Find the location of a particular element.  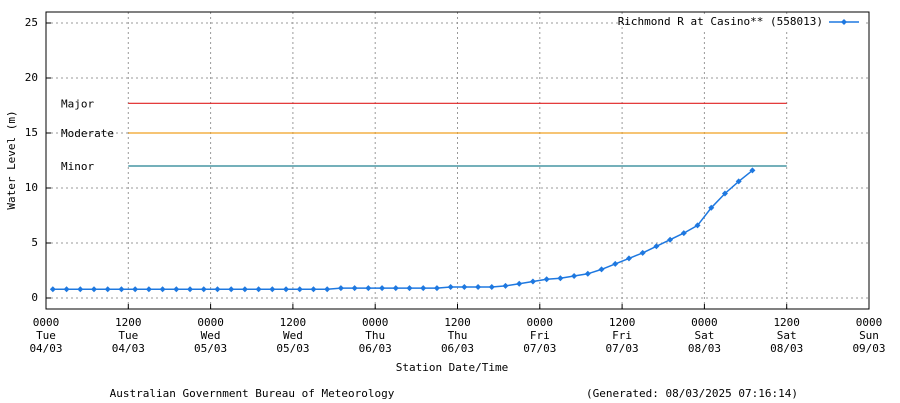

legend-label: Richmond R at Casino** (558013) is located at coordinates (720, 21).